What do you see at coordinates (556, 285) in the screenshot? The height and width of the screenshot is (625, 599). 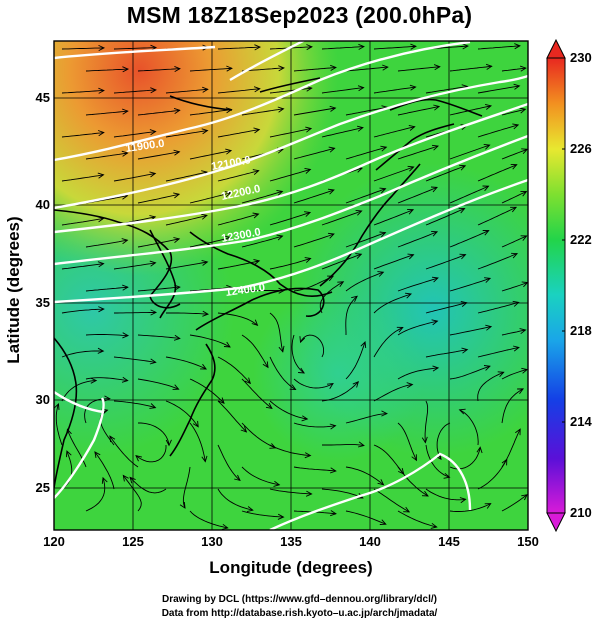 I see `colorbar` at bounding box center [556, 285].